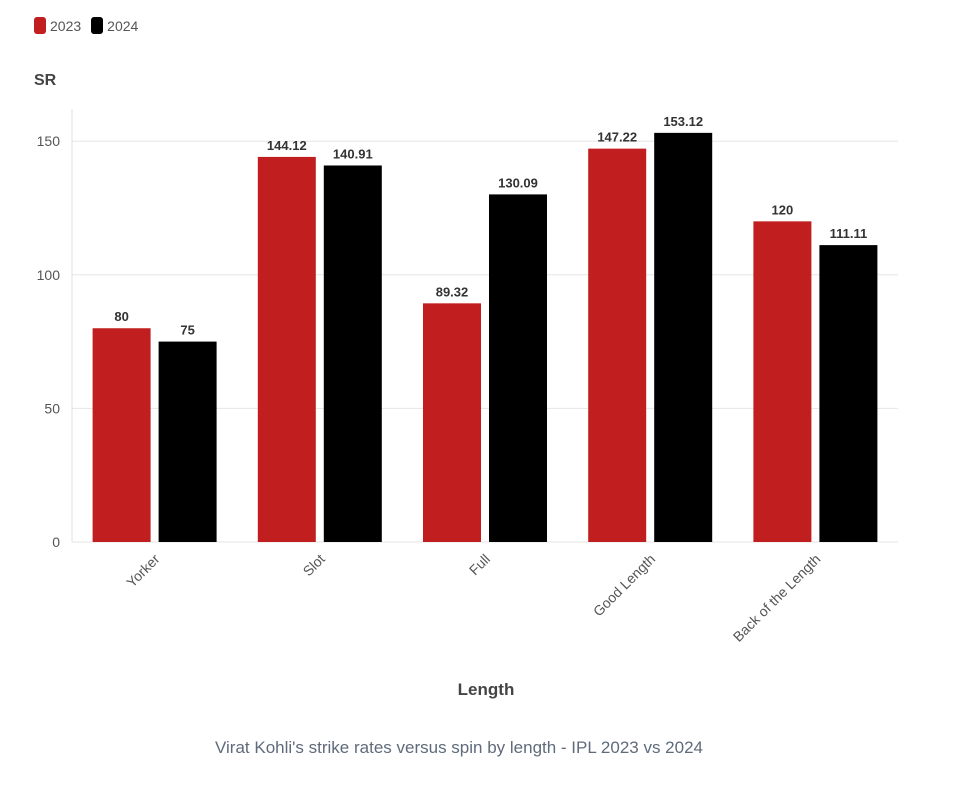 The height and width of the screenshot is (807, 977). What do you see at coordinates (518, 182) in the screenshot?
I see `data-label-2024-full: 130.09` at bounding box center [518, 182].